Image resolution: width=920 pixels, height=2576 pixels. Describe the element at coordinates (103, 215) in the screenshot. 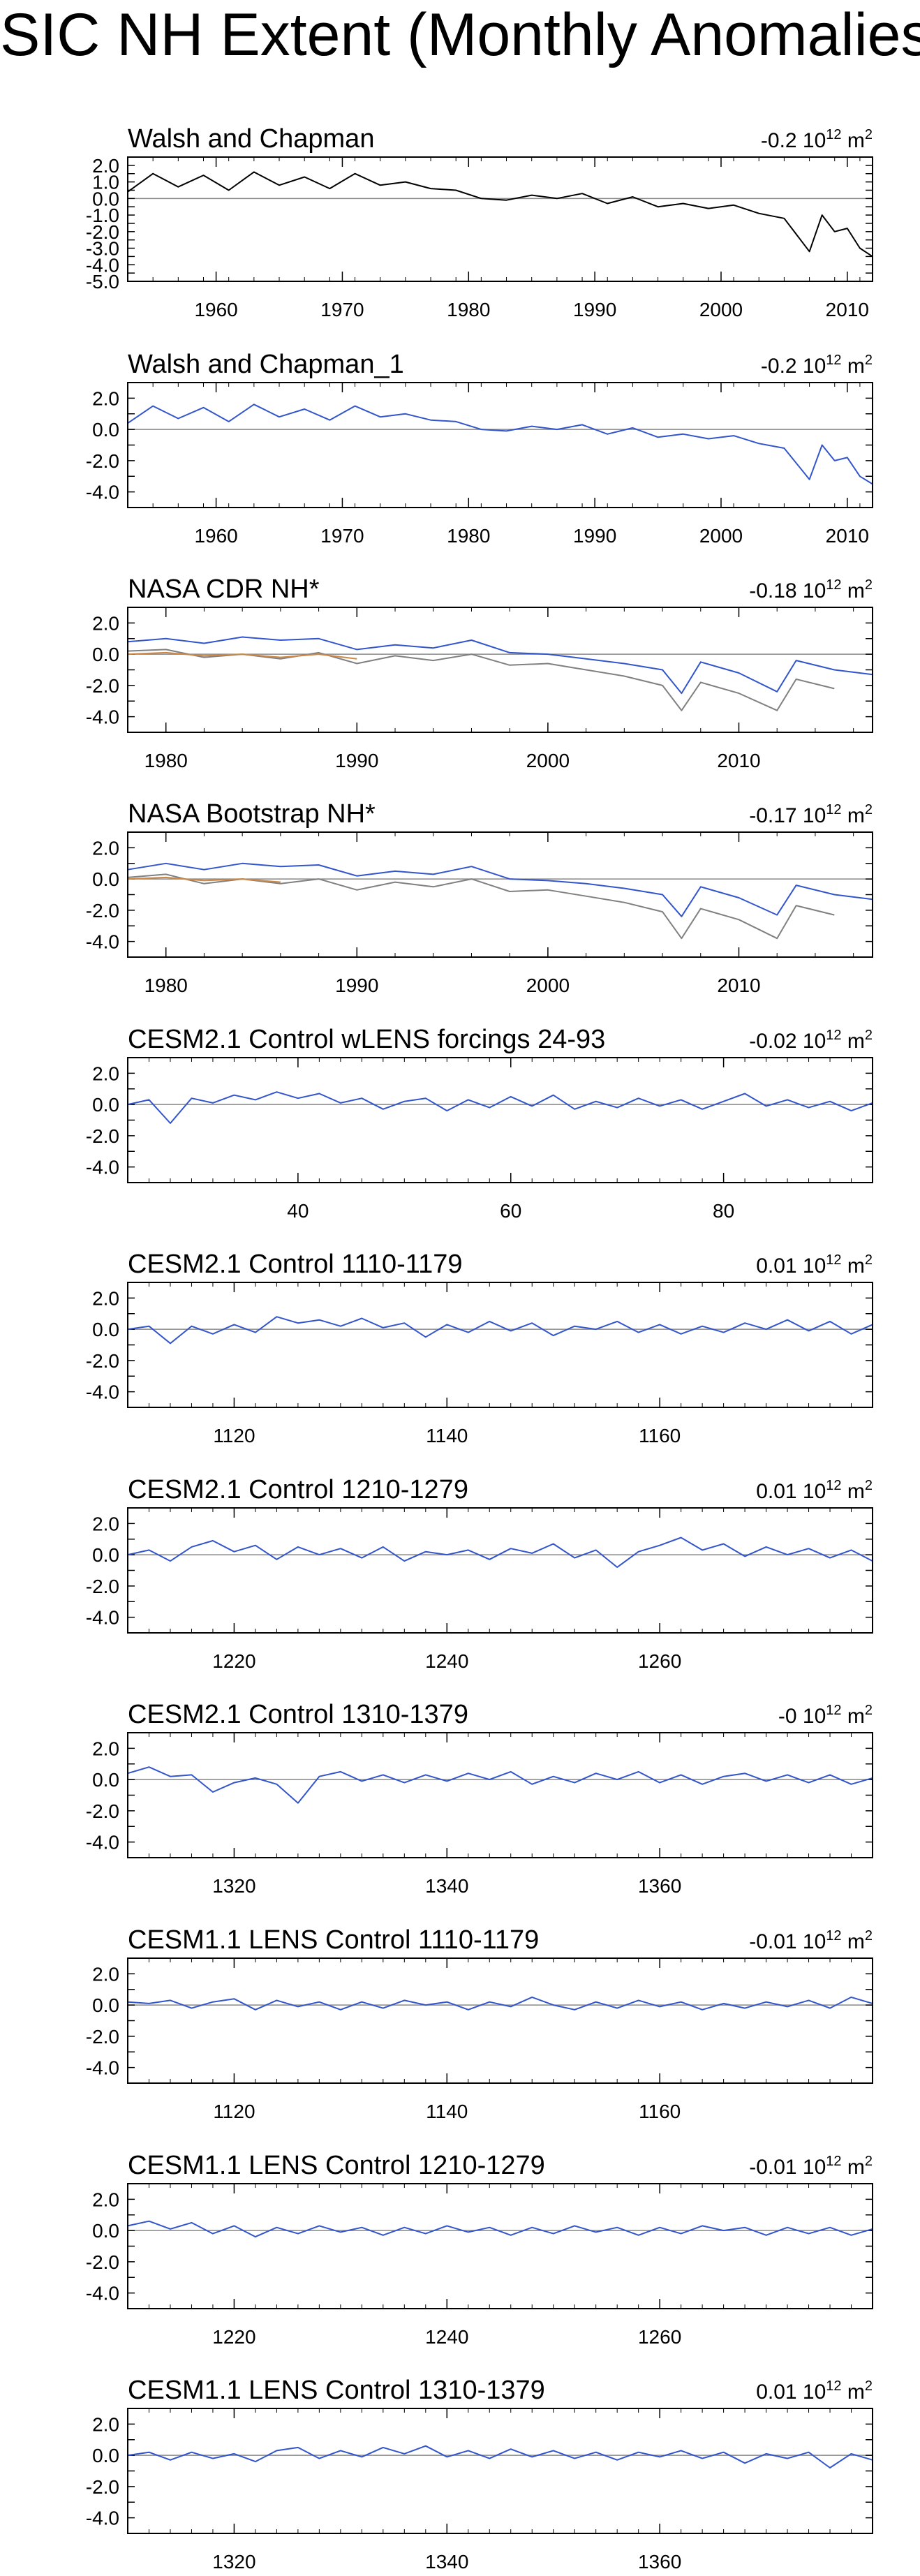

I see `y-tick-label: -1.0` at that location.